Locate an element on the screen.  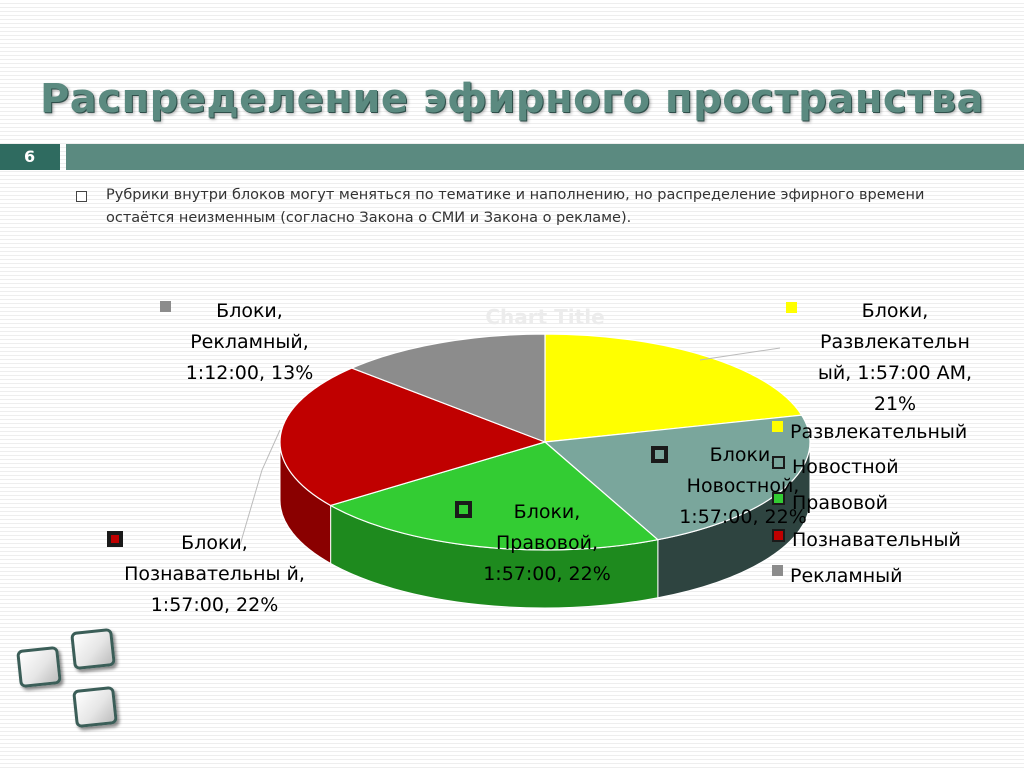
data-label-news: Блоки, Новостной, 1:57:00, 22% is located at coordinates (743, 486).